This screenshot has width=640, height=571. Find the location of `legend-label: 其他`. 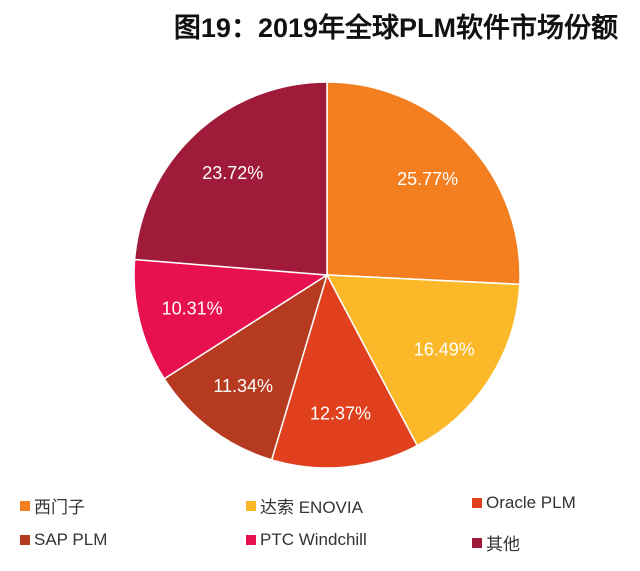

legend-label: 其他 is located at coordinates (503, 544).